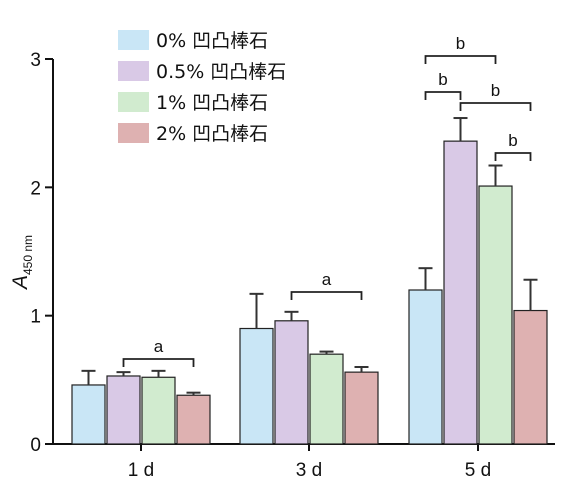 This screenshot has height=496, width=579. Describe the element at coordinates (212, 41) in the screenshot. I see `legend-label: 0% 凹凸棒石` at that location.